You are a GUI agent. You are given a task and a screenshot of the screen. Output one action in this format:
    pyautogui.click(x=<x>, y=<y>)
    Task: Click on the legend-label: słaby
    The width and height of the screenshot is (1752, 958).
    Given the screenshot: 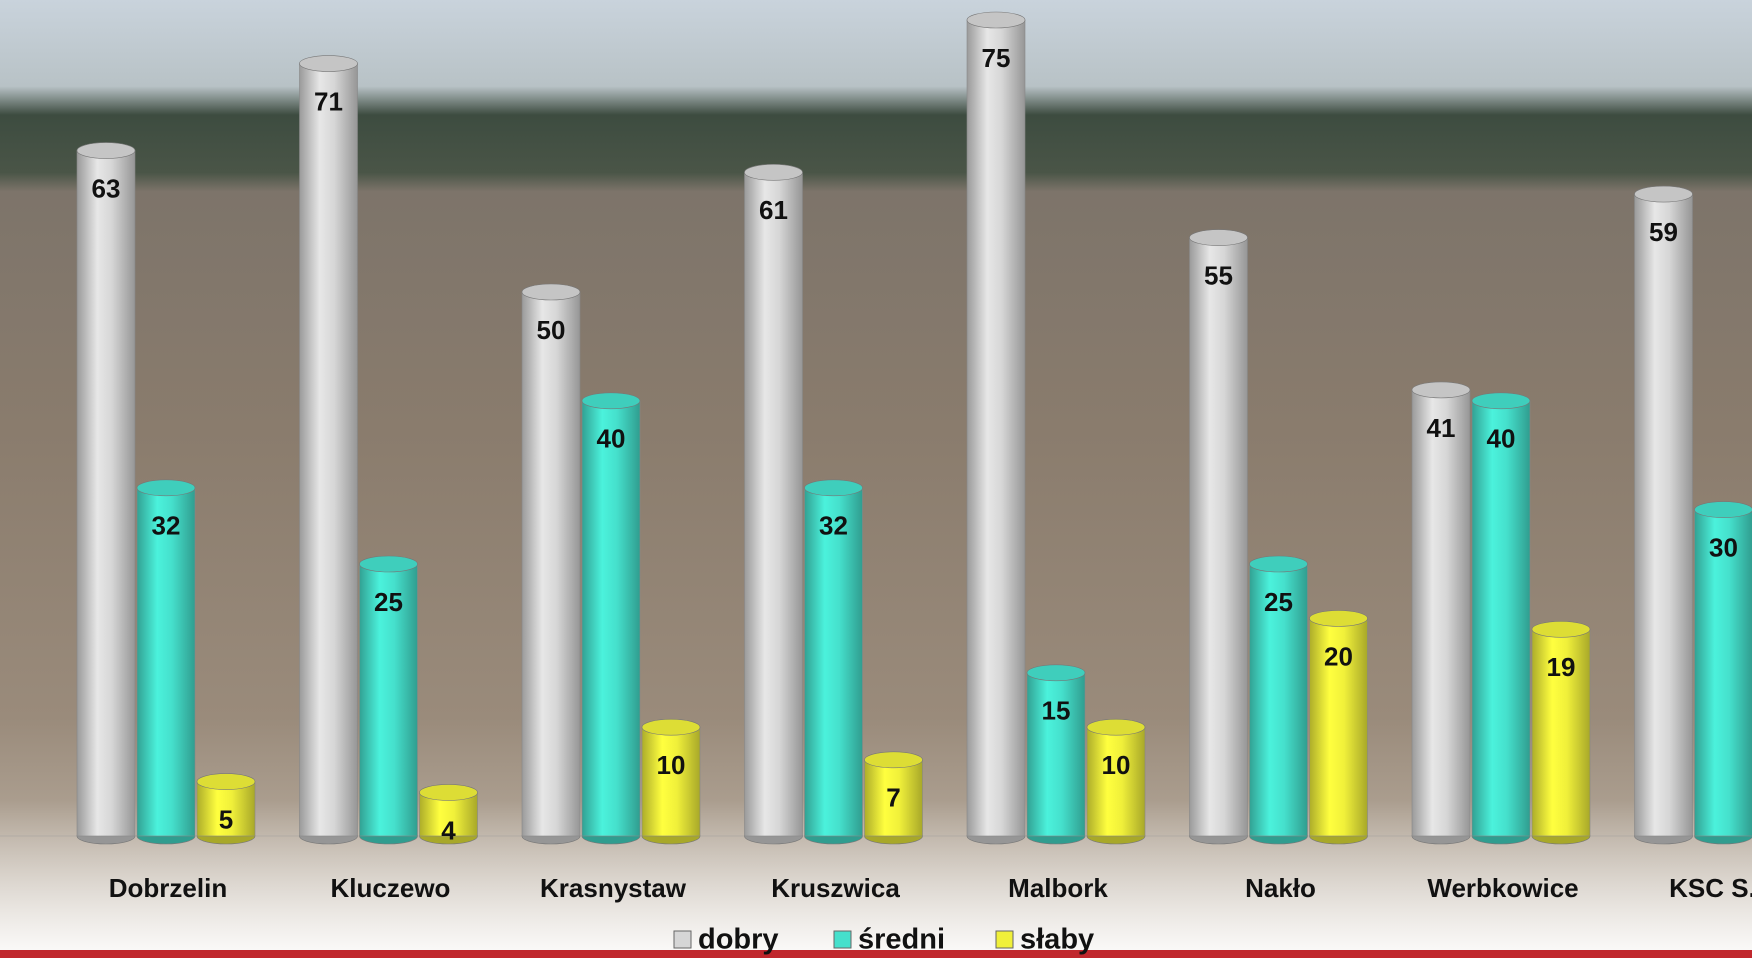 What is the action you would take?
    pyautogui.click(x=1057, y=940)
    